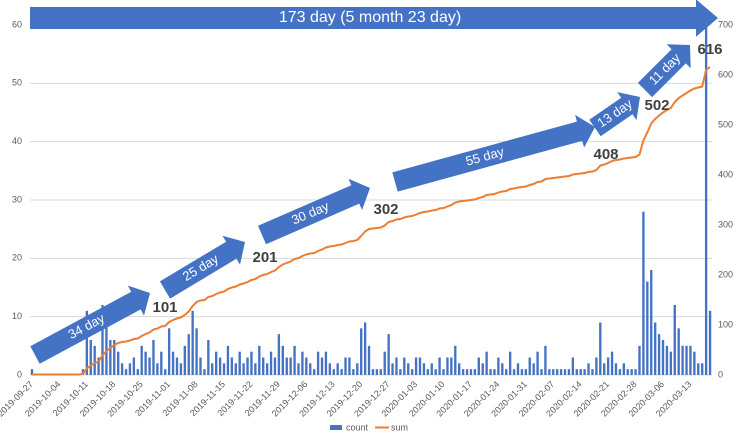  I want to click on y2-tick-label: 100, so click(725, 324).